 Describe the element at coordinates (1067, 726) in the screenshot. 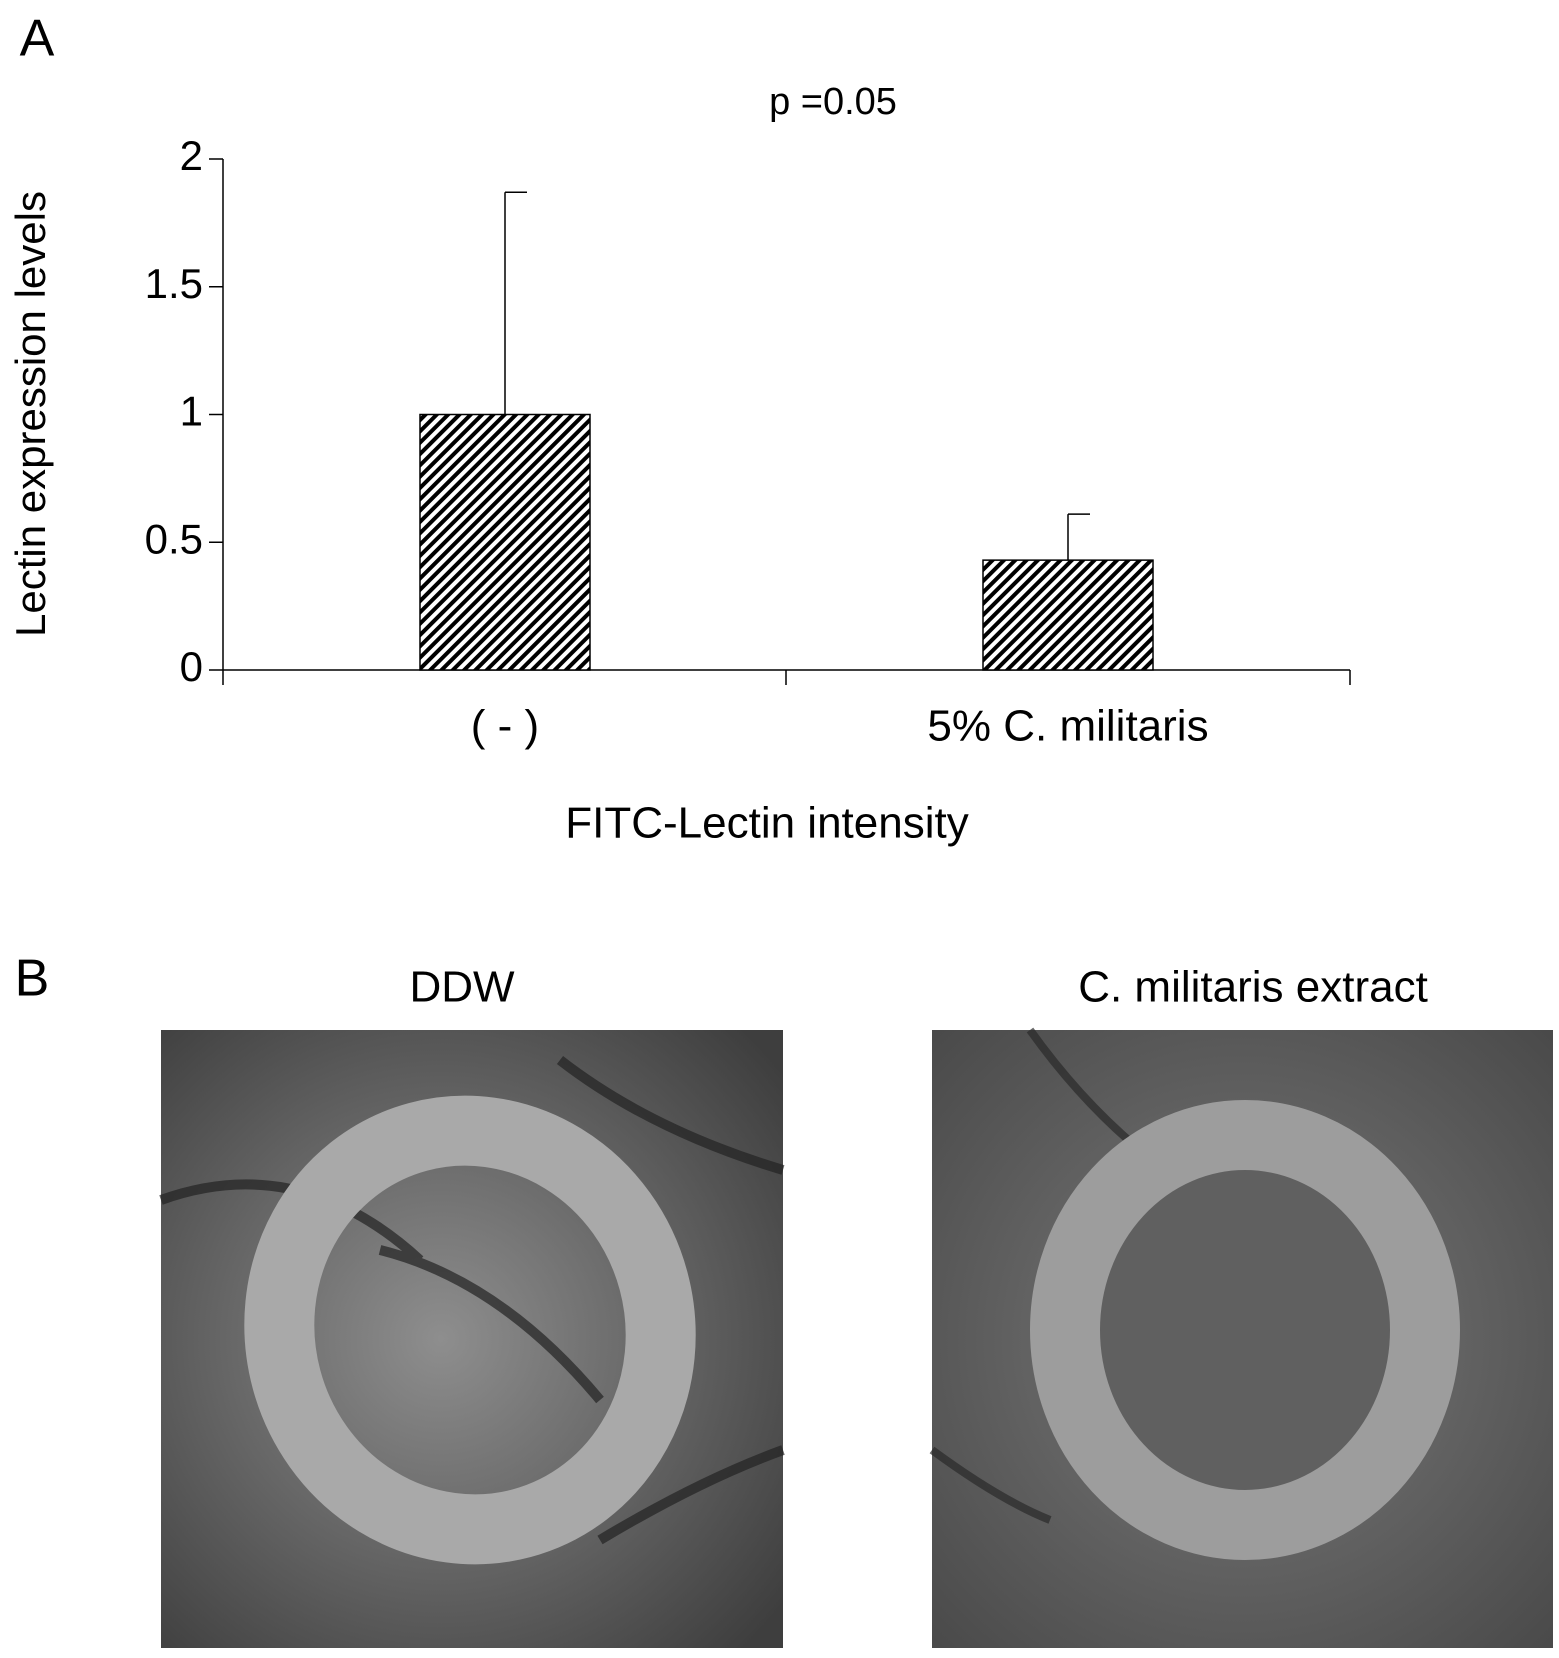

I see `x-tick-label: 5% C. militaris` at that location.